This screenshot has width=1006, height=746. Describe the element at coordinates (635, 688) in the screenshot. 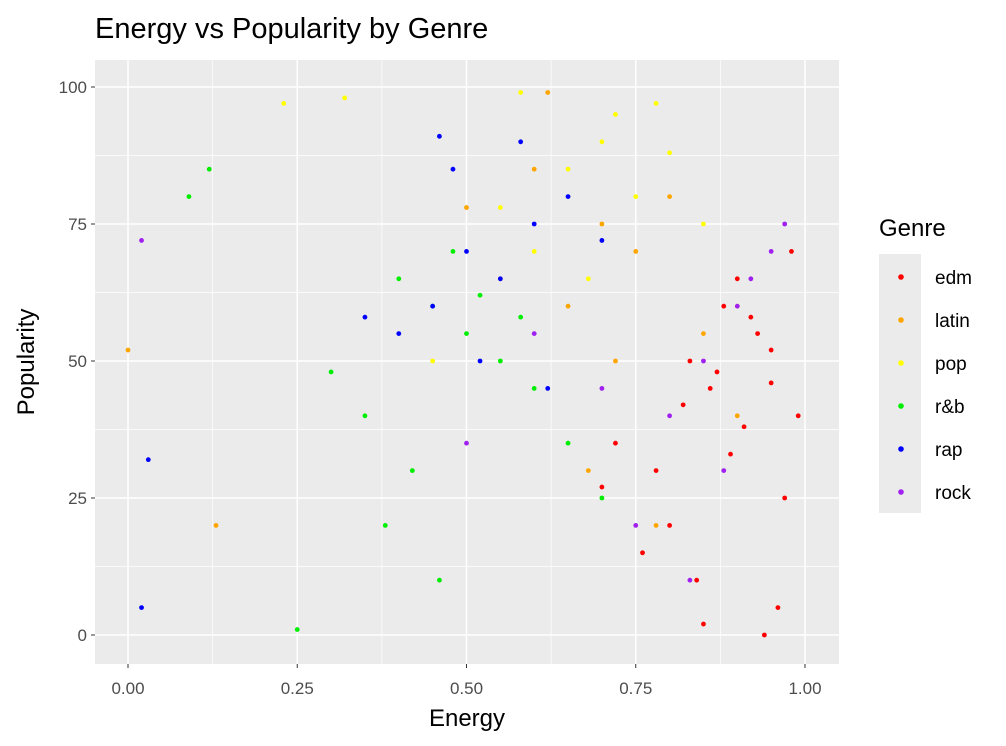

I see `x-tick-label: 0.75` at that location.